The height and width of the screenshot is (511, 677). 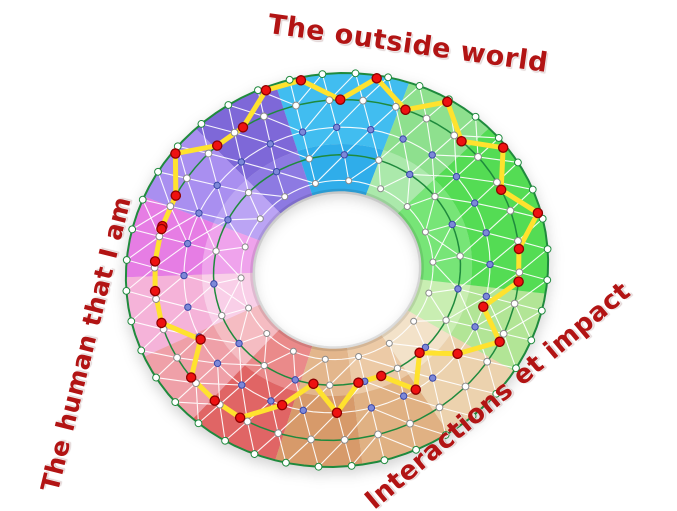 I want to click on sector-magenta-outer, so click(x=169, y=237).